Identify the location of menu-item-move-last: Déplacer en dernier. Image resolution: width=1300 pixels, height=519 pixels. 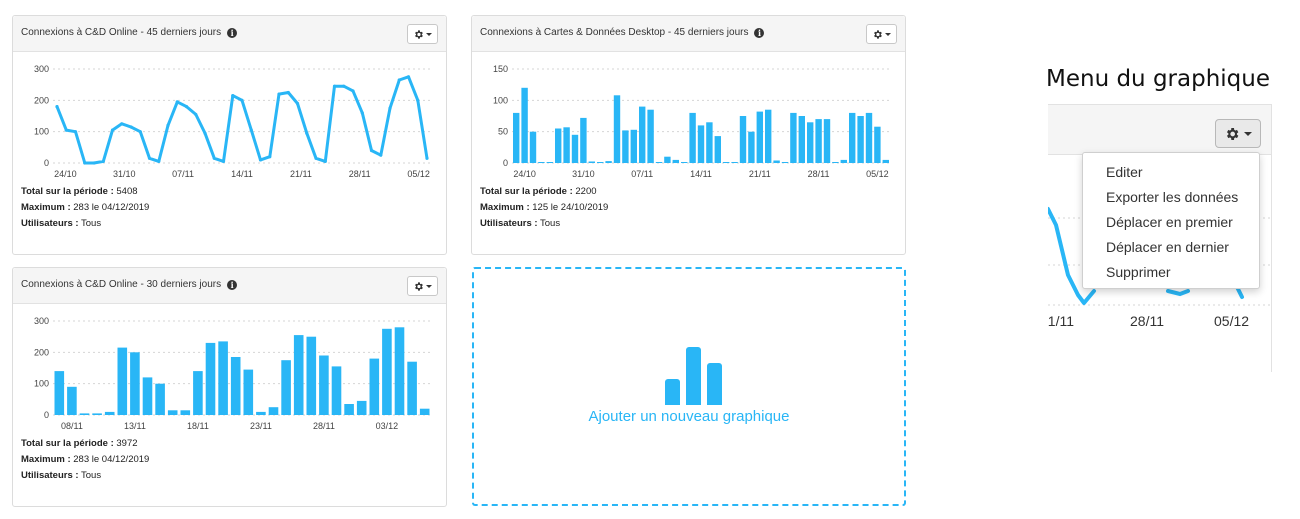
(1167, 247).